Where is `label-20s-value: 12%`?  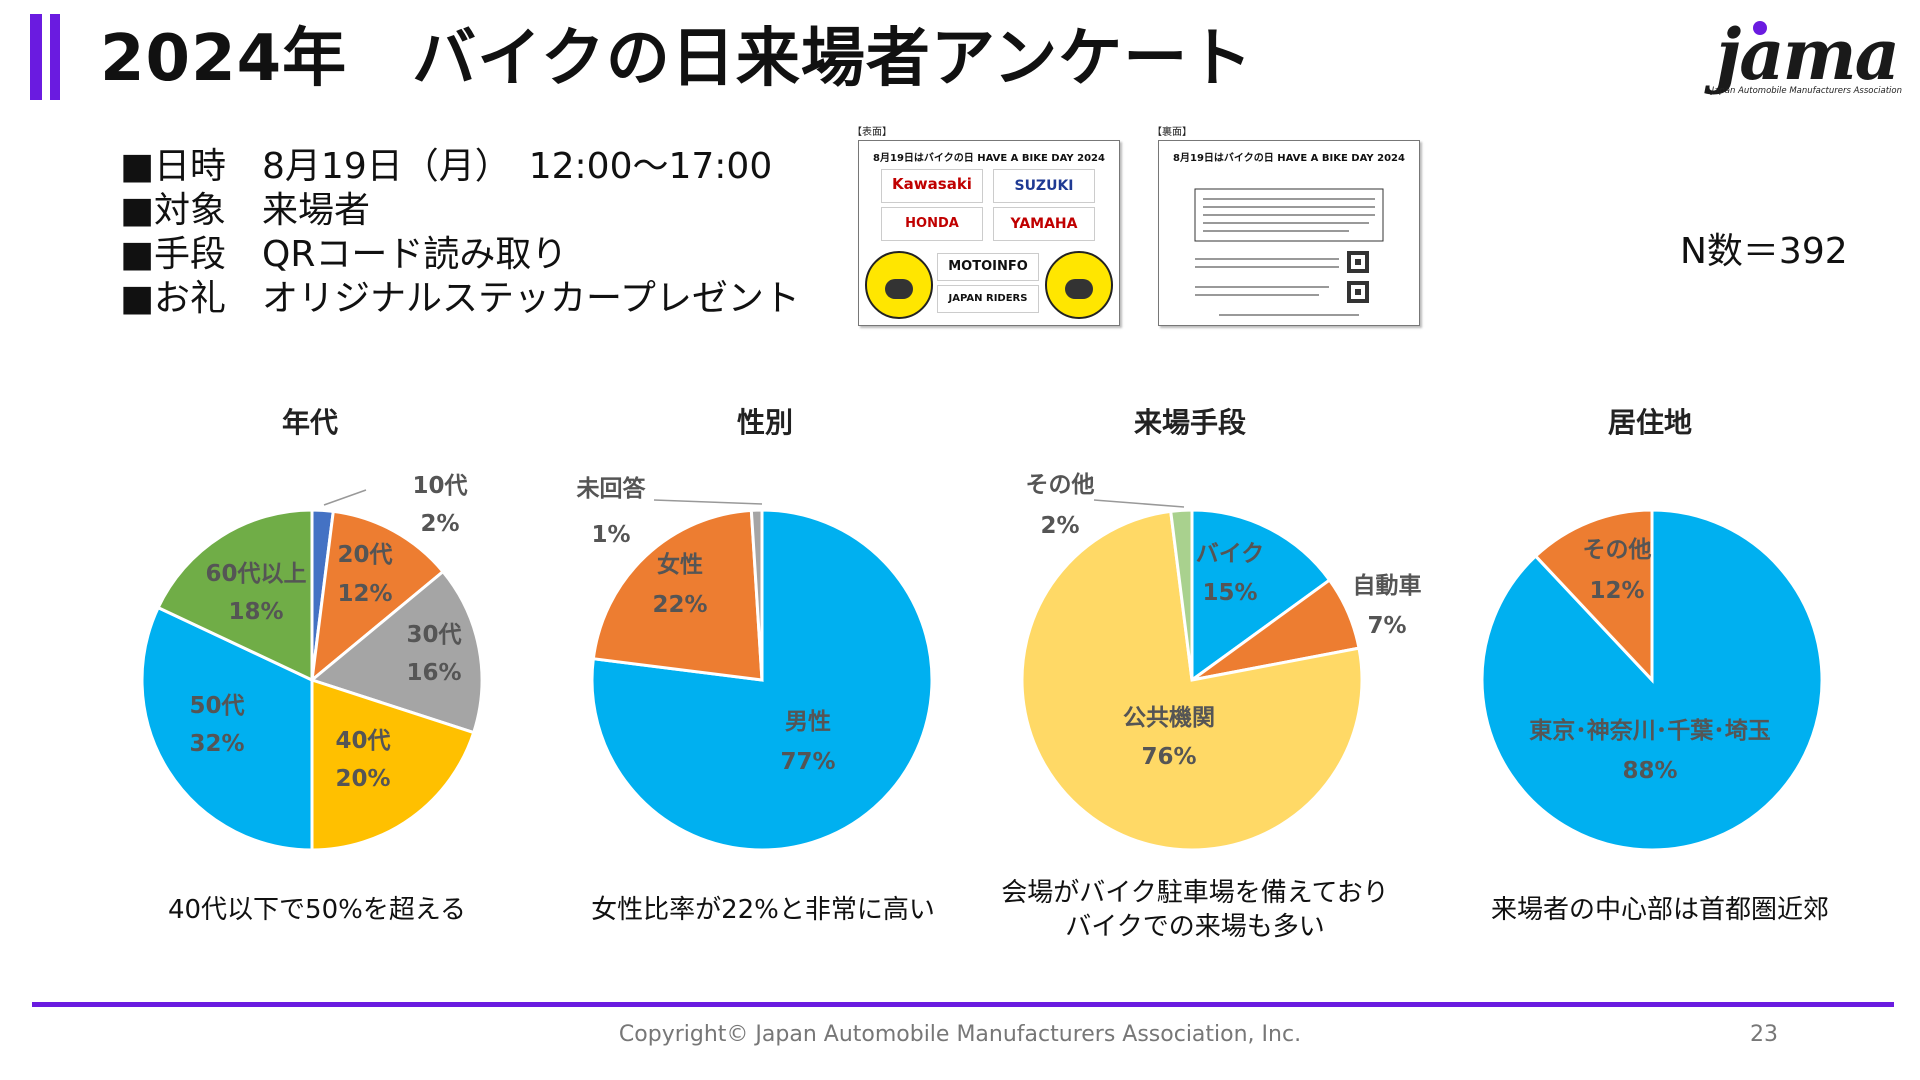 label-20s-value: 12% is located at coordinates (364, 594).